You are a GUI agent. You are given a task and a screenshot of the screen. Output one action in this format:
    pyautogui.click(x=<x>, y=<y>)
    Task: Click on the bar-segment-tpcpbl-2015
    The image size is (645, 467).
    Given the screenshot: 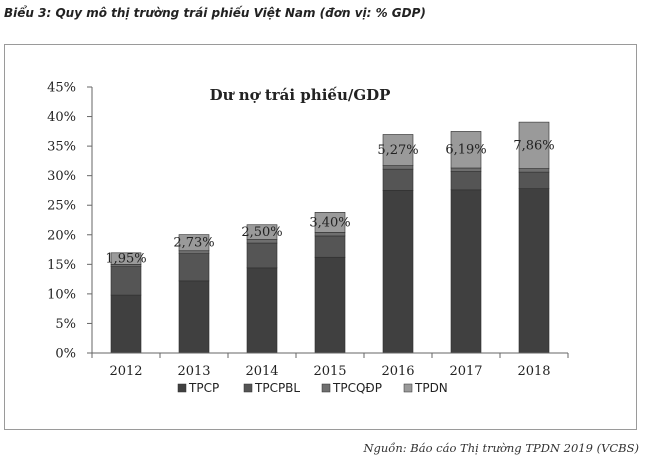 What is the action you would take?
    pyautogui.click(x=330, y=246)
    